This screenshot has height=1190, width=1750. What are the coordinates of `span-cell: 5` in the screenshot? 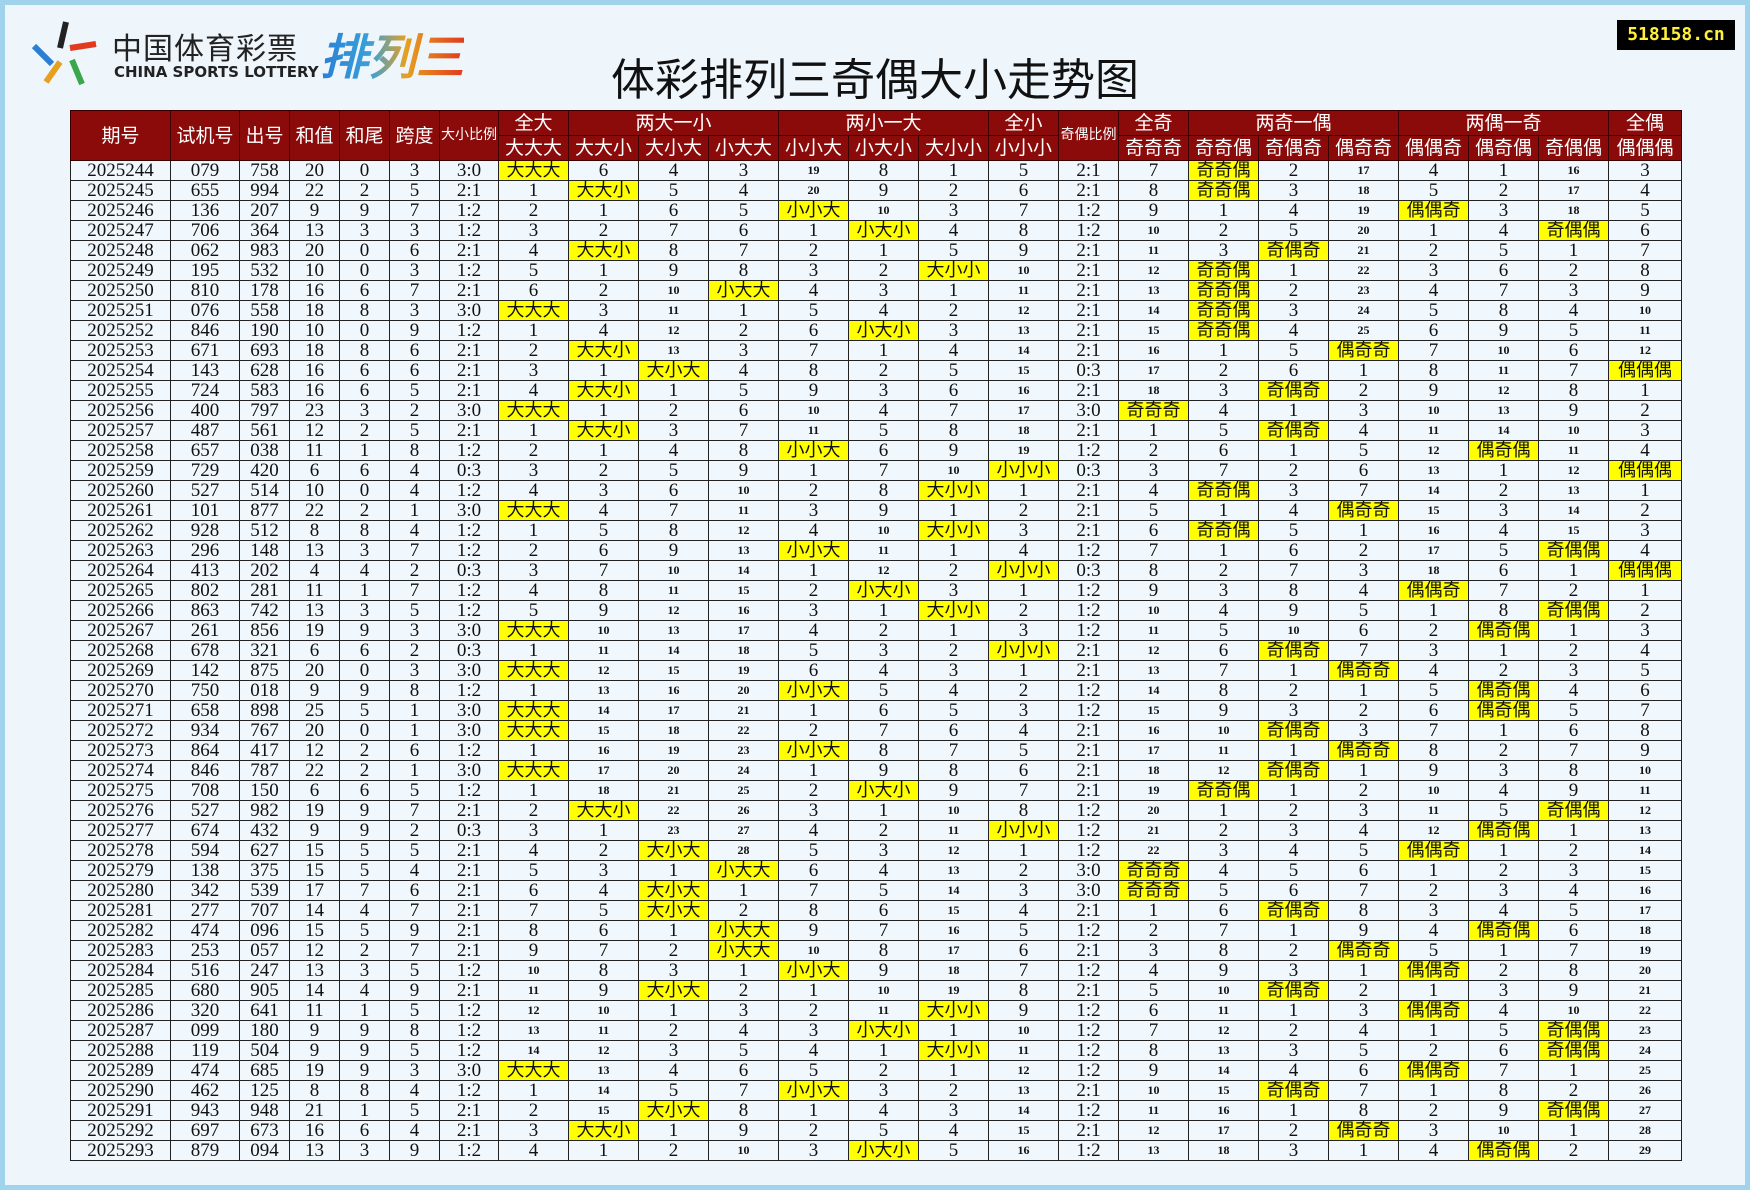 It's located at (414, 1010).